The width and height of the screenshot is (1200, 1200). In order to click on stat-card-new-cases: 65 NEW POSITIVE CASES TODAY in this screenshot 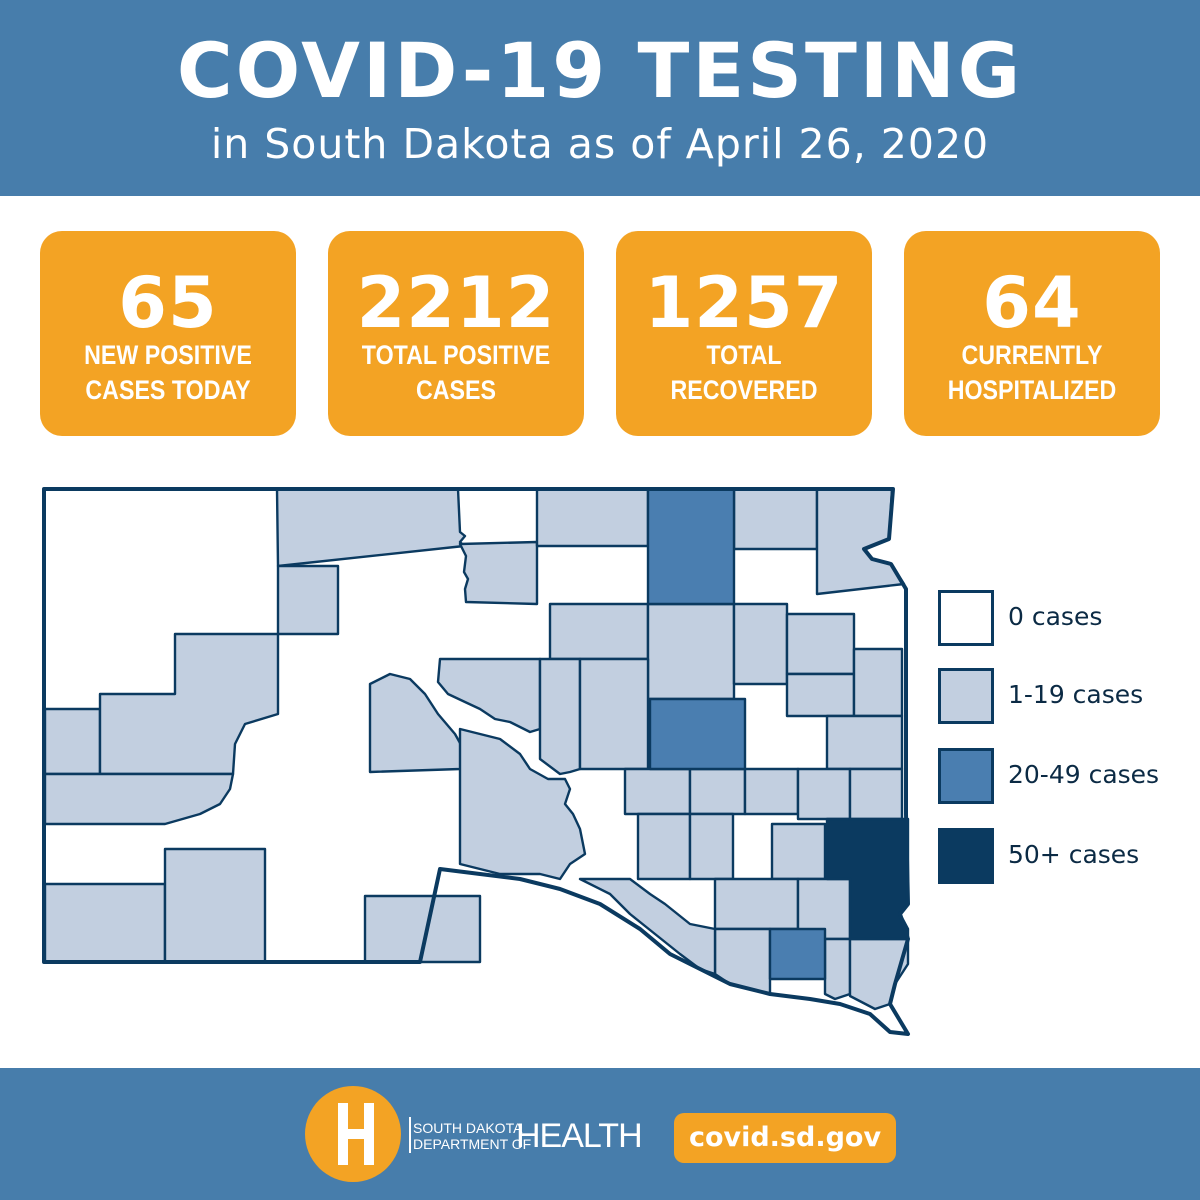, I will do `click(168, 333)`.